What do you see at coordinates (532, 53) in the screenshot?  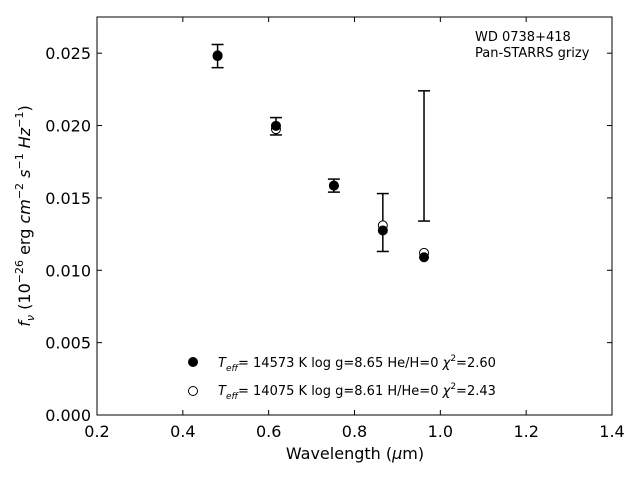 I see `annotation-line-2: Pan-STARRS grizy` at bounding box center [532, 53].